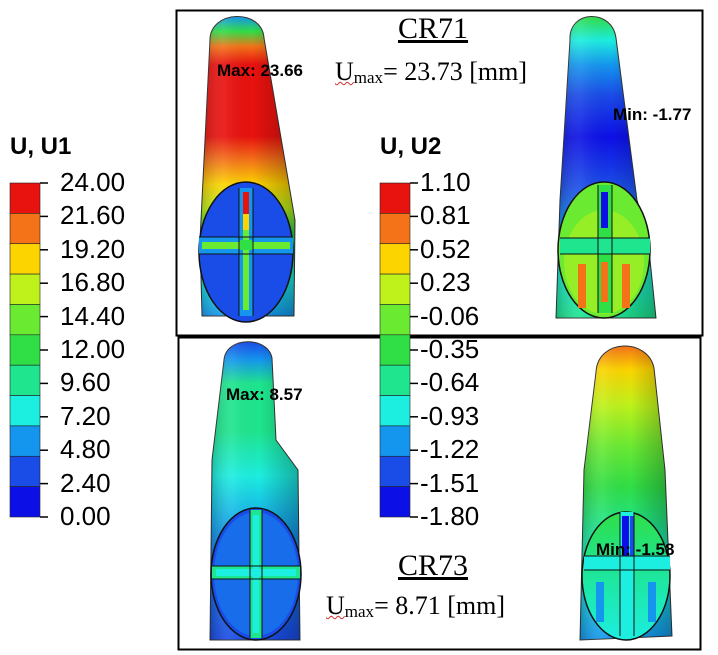  Describe the element at coordinates (439, 605) in the screenshot. I see `cr73-umax-value: = 8.71 [mm]` at that location.